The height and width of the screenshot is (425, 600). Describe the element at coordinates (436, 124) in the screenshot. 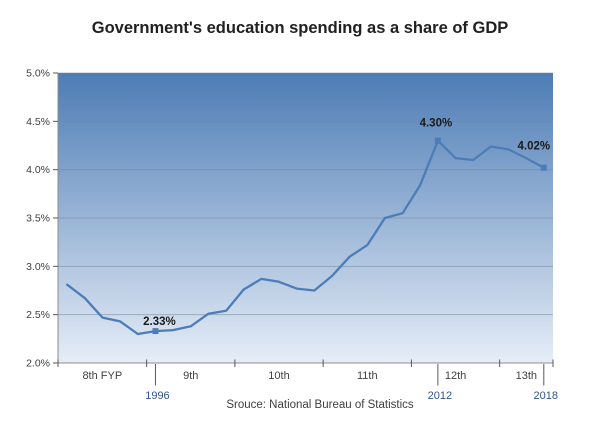

I see `data-annotation-label: 4.30%` at that location.